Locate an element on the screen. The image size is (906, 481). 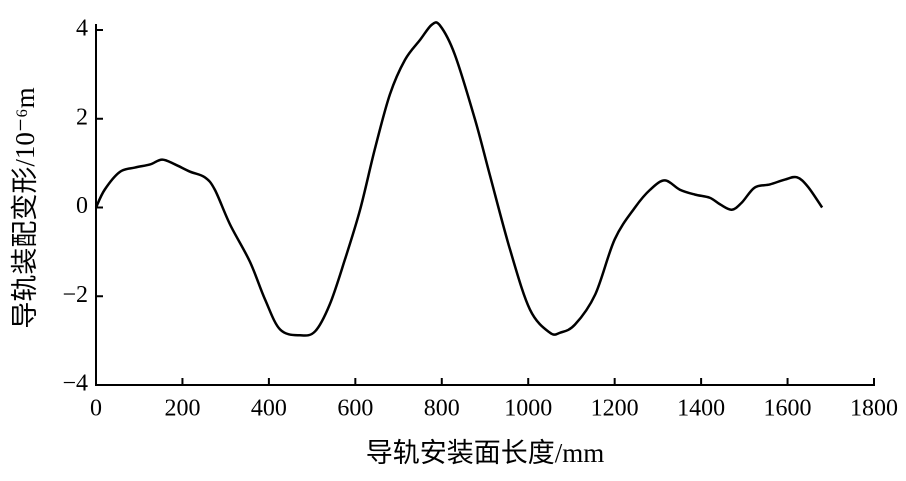
y-axis-label: 导轨装配变形/10⁻⁶m is located at coordinates (25, 207).